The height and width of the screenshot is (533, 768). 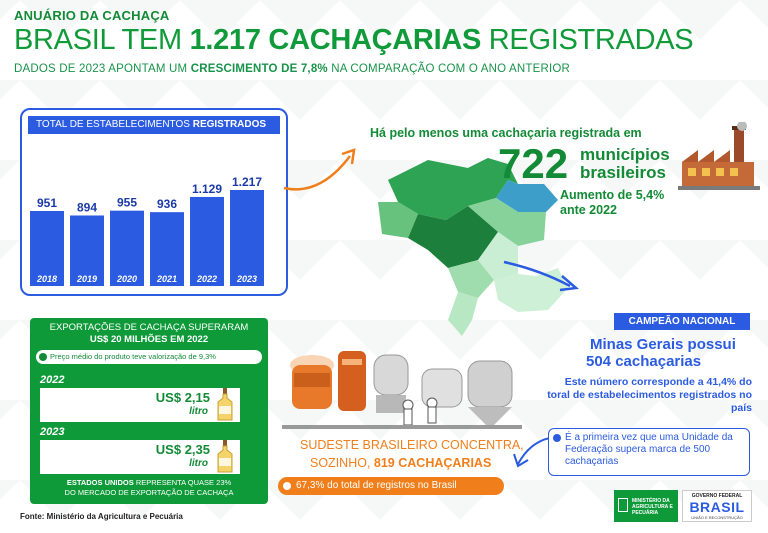 What do you see at coordinates (47, 248) in the screenshot?
I see `bar-2018` at bounding box center [47, 248].